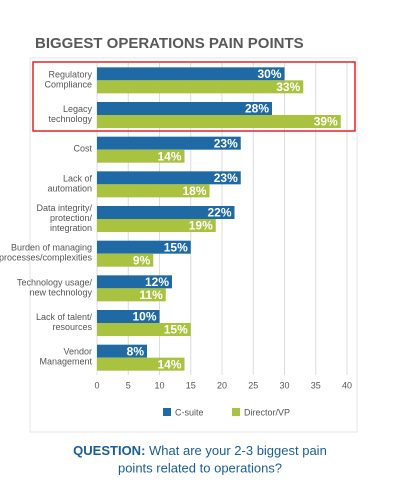 The height and width of the screenshot is (502, 400). What do you see at coordinates (70, 75) in the screenshot?
I see `y-tick-label-line: Regulatory` at bounding box center [70, 75].